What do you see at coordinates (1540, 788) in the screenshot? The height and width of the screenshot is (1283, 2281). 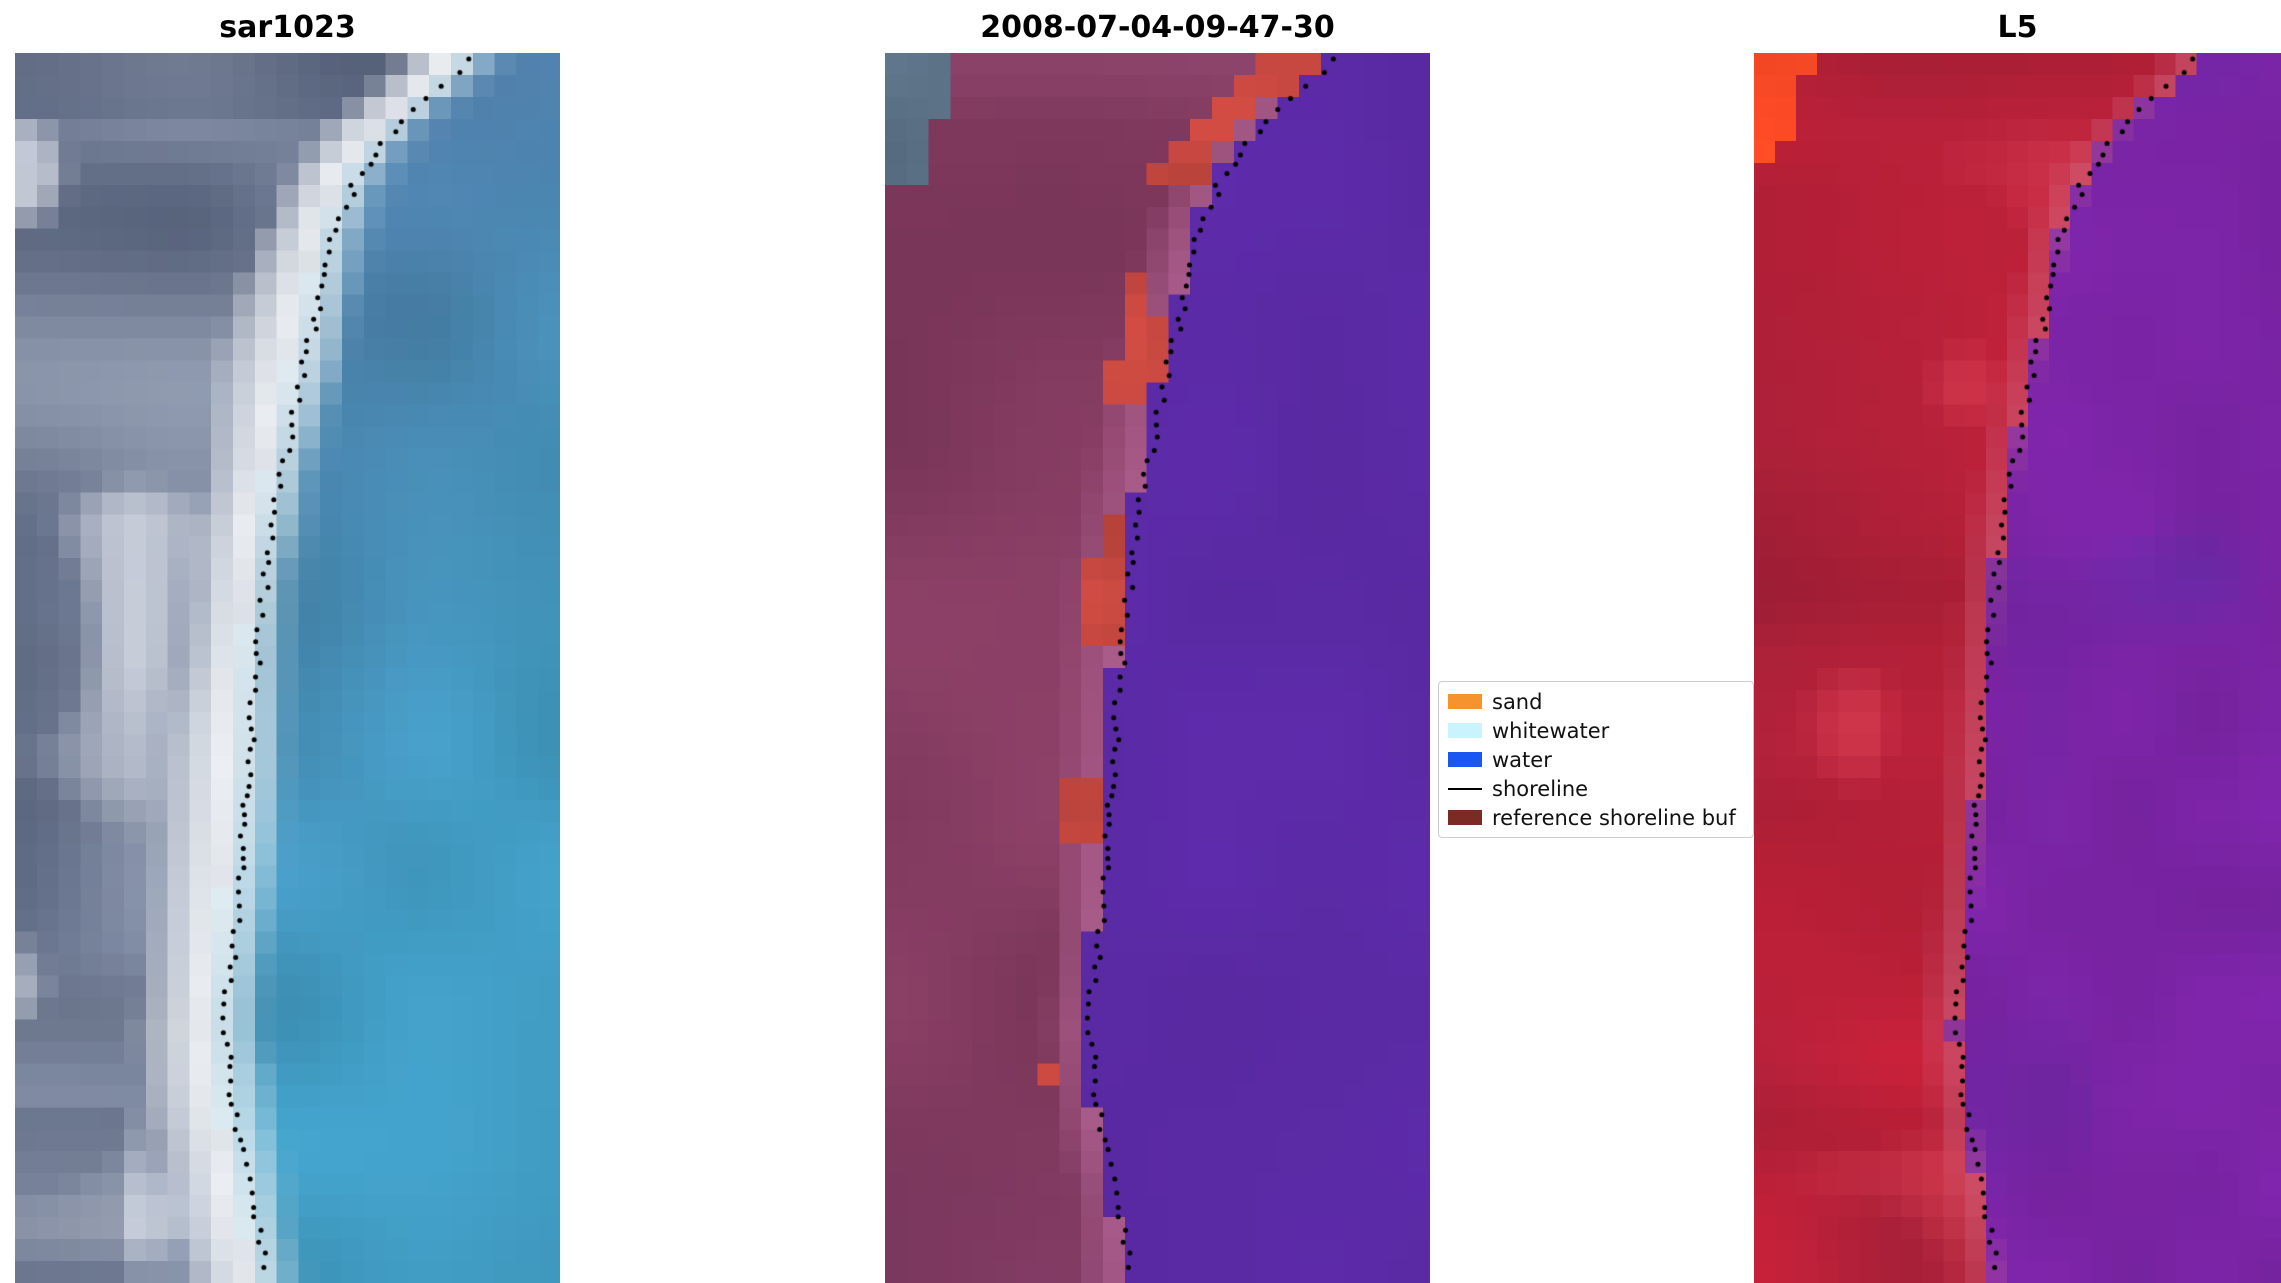 I see `legend-label: shoreline` at bounding box center [1540, 788].